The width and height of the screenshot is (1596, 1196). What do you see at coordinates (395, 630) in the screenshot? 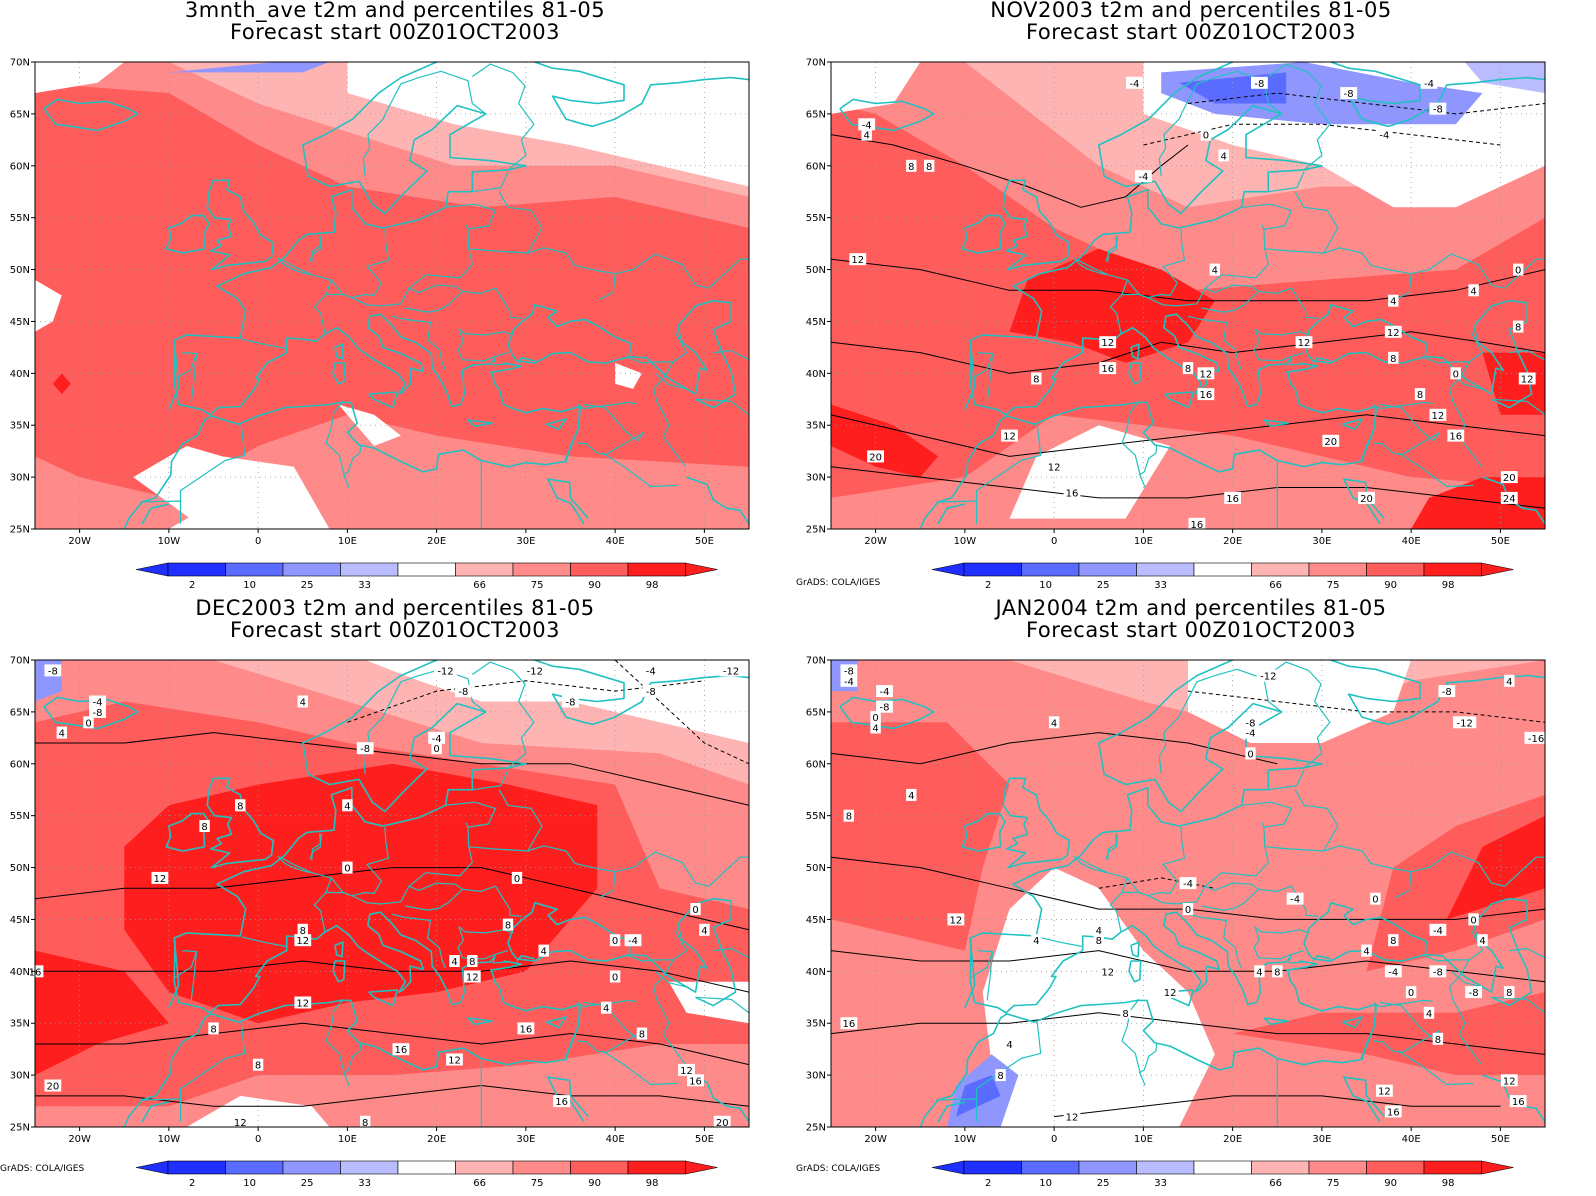
I see `panel-title-line2: Forecast start 00Z01OCT2003` at bounding box center [395, 630].